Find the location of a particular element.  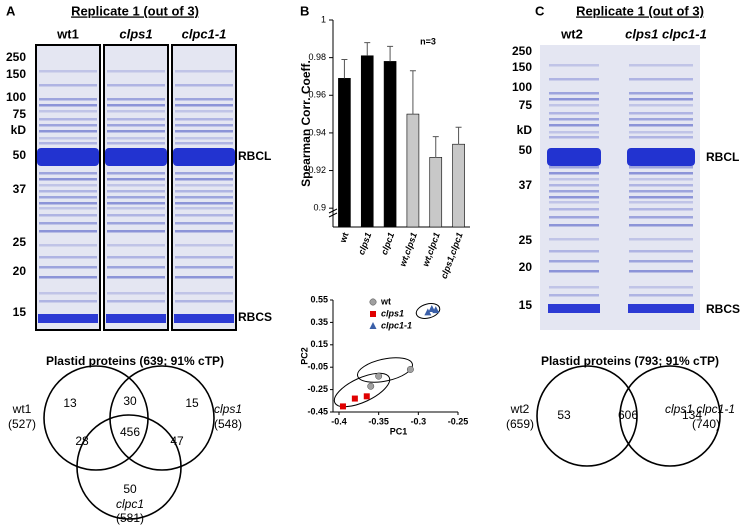

y-tick-label: 0.98 is located at coordinates (317, 57).